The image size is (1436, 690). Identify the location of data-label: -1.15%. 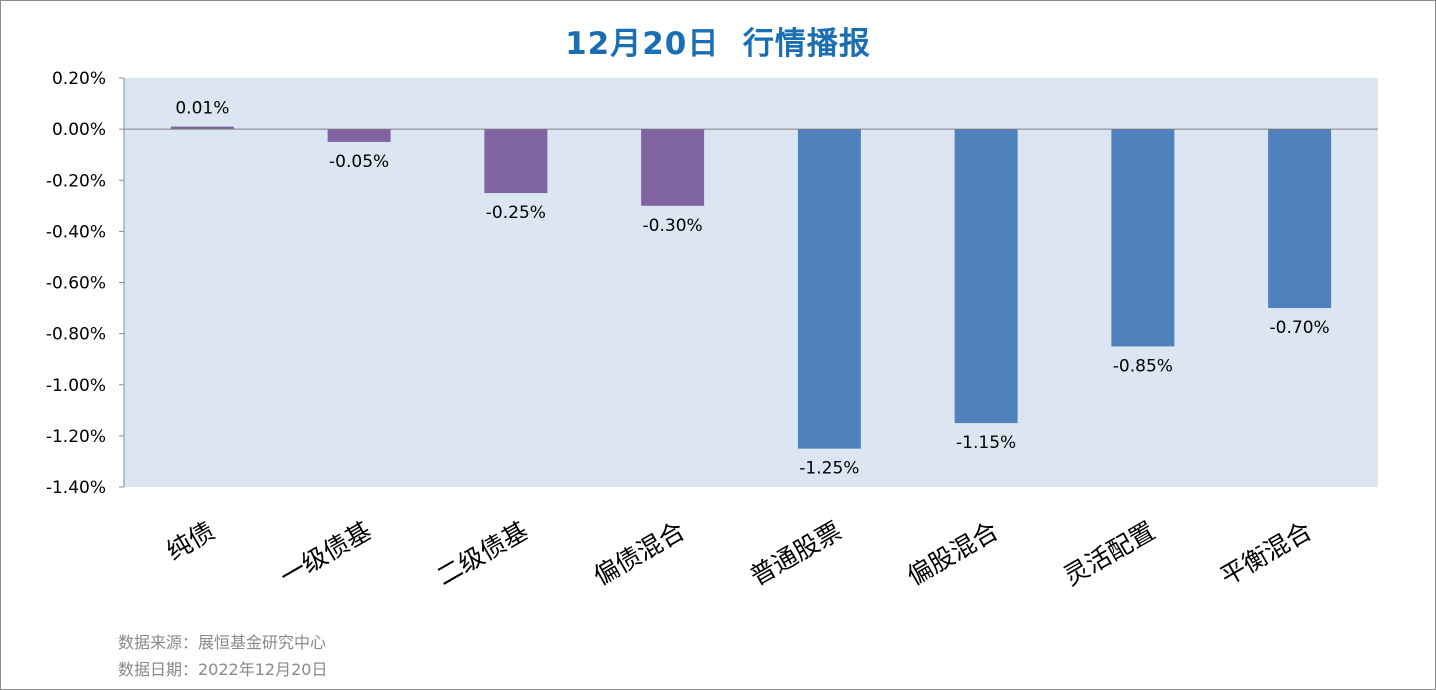
(986, 443).